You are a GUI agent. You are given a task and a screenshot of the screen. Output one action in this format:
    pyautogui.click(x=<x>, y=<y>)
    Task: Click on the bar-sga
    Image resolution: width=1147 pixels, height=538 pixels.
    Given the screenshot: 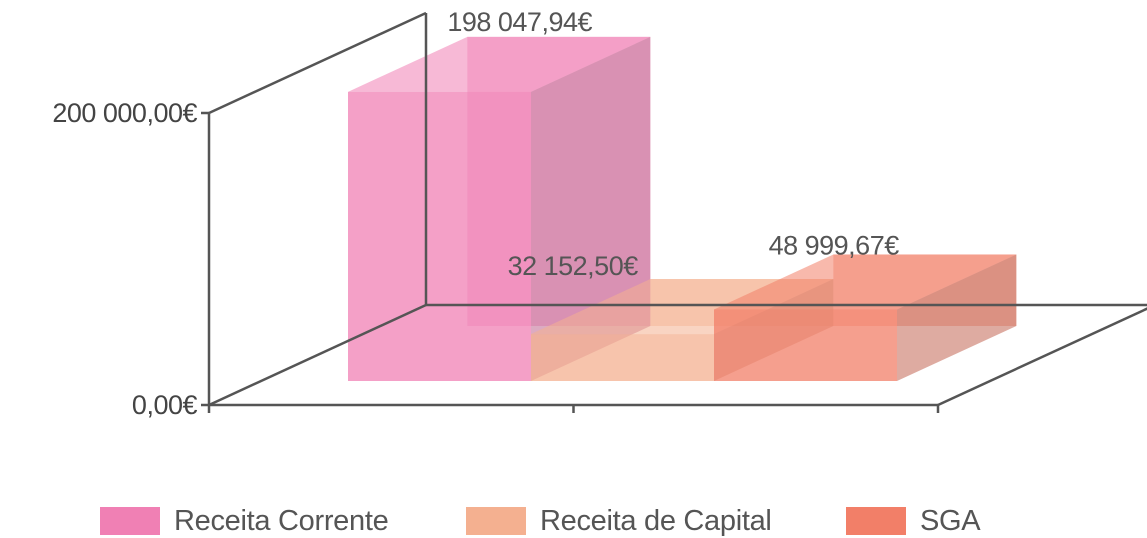 What is the action you would take?
    pyautogui.click(x=865, y=317)
    